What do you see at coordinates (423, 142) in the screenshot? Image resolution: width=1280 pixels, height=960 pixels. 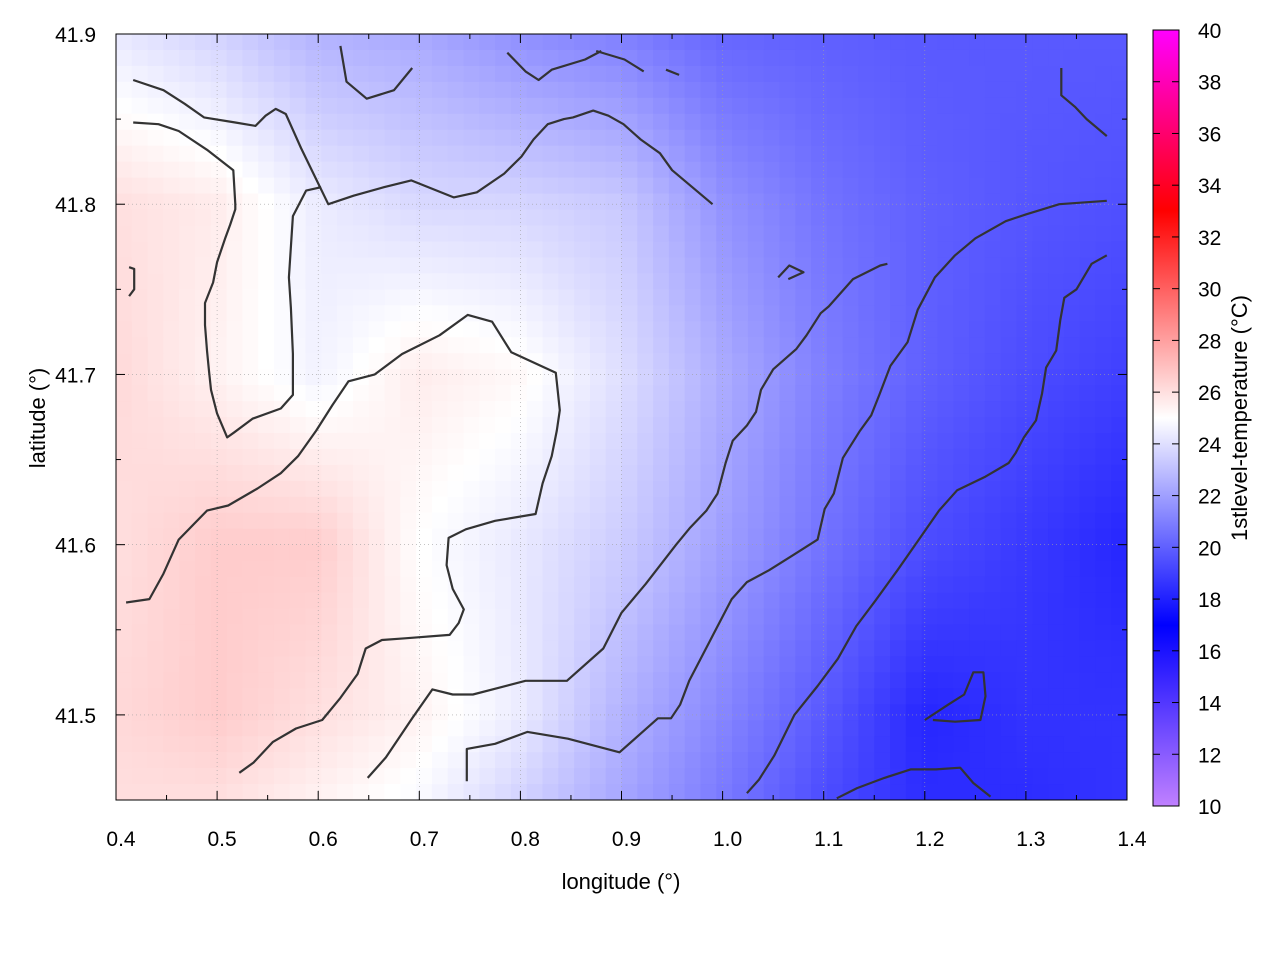 I see `contour-line` at bounding box center [423, 142].